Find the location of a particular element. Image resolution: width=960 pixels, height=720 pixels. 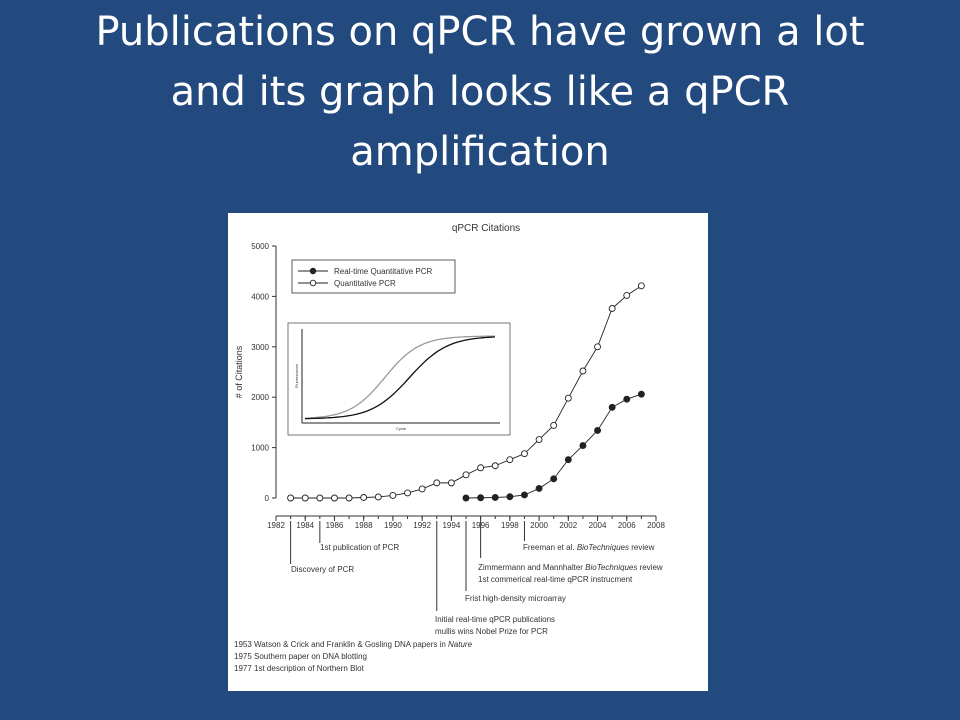

x-tick-label: 2004 is located at coordinates (598, 525).